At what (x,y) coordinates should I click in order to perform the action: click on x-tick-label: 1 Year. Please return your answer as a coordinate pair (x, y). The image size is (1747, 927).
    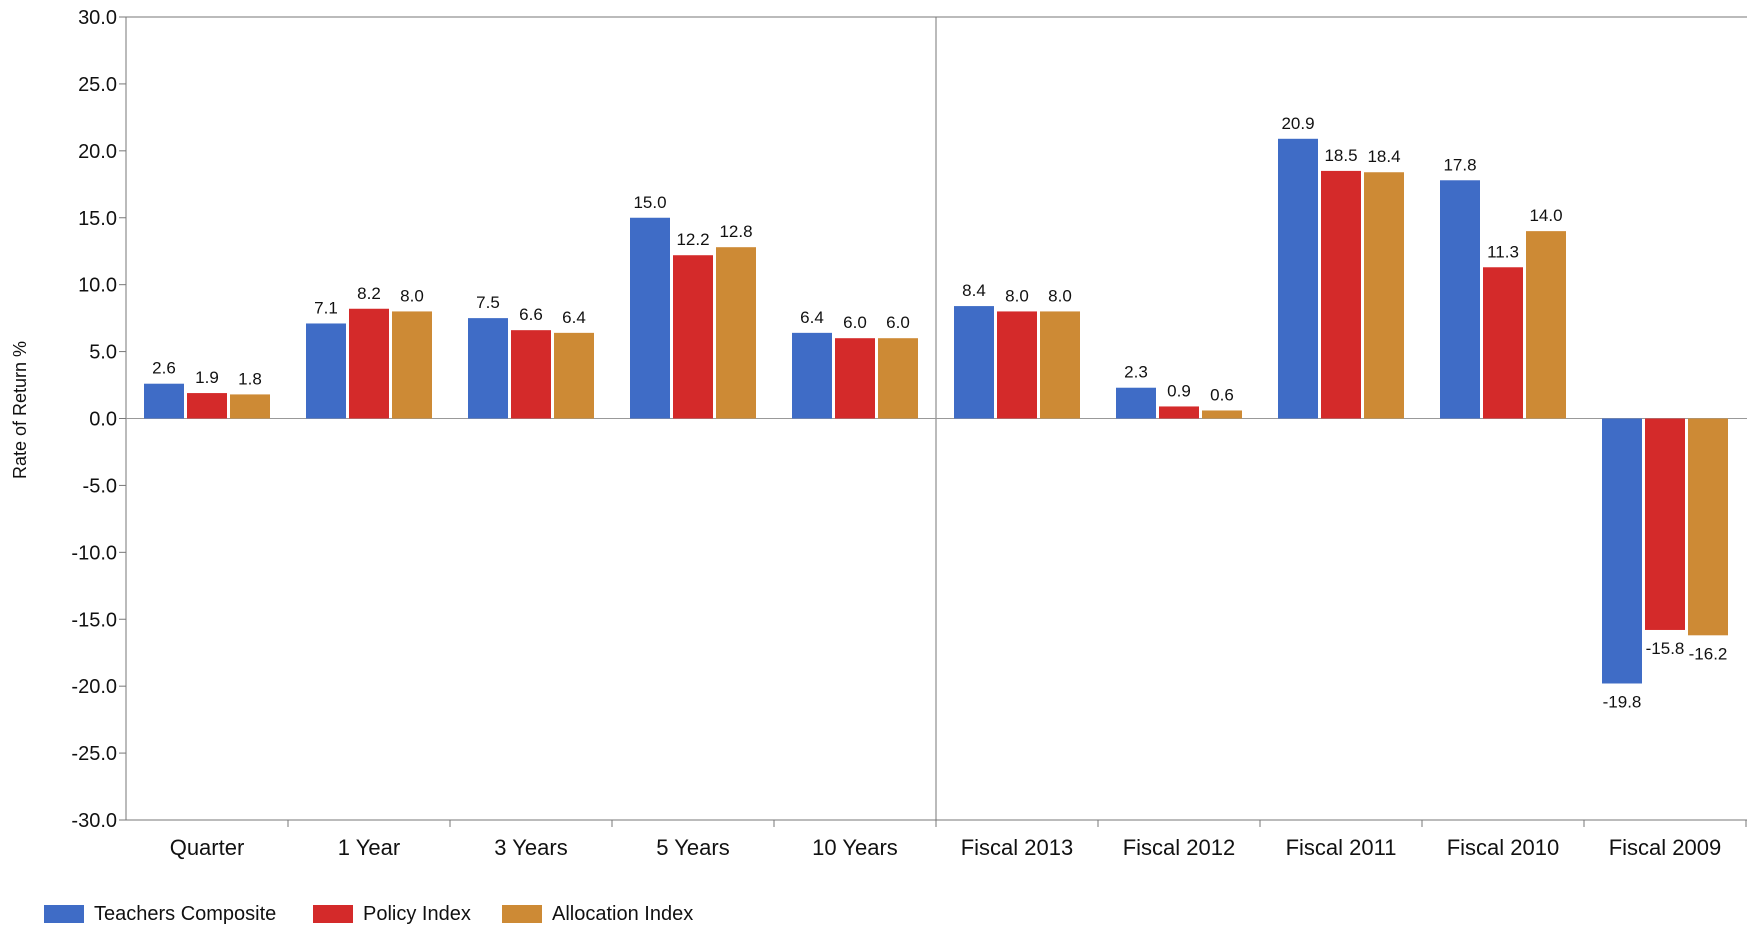
    Looking at the image, I should click on (369, 847).